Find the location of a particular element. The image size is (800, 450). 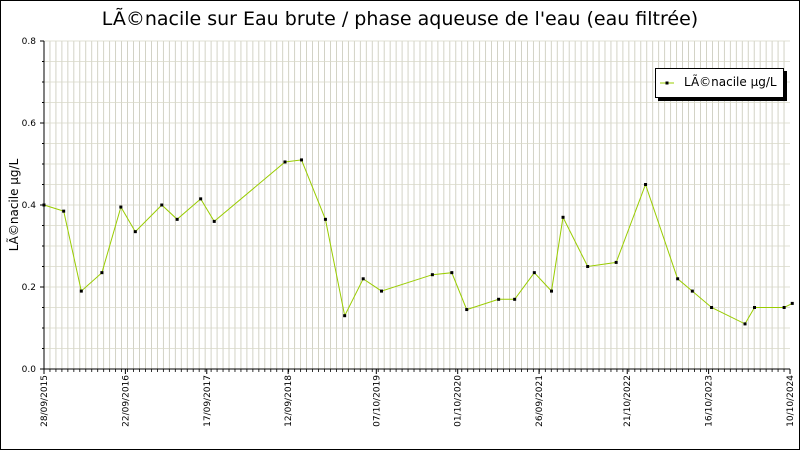

x-tick-label: 26/09/2021 is located at coordinates (540, 401).